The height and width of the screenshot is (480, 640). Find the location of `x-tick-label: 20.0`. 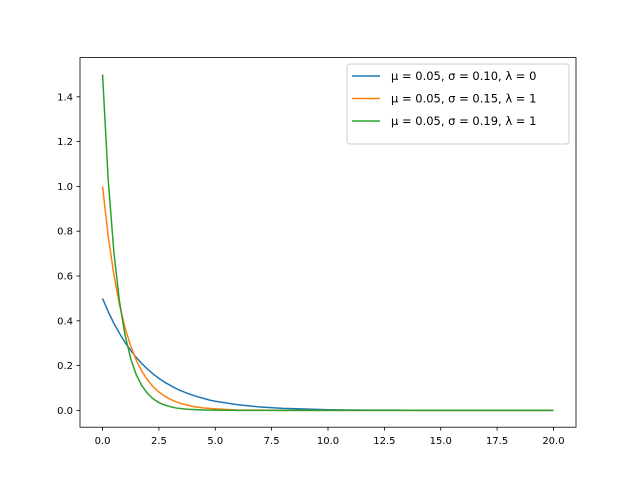

x-tick-label: 20.0 is located at coordinates (553, 441).